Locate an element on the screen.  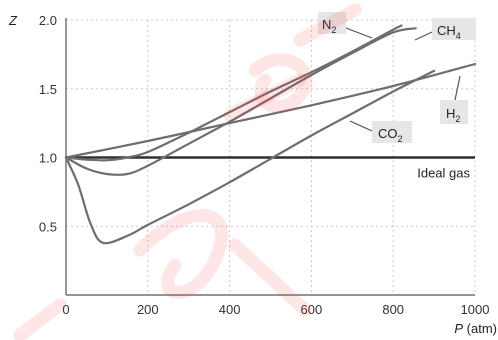
y-tick-label: 2.0 is located at coordinates (48, 20).